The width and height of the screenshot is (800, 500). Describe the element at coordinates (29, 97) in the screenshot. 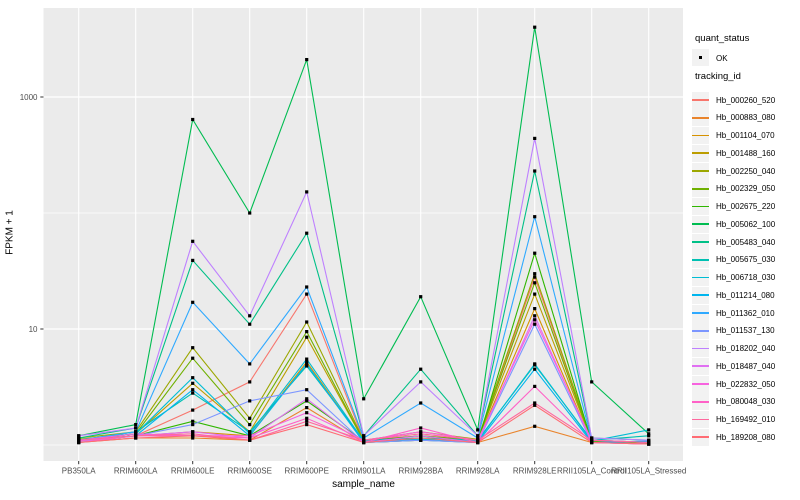

I see `y-tick-label: 1000` at that location.